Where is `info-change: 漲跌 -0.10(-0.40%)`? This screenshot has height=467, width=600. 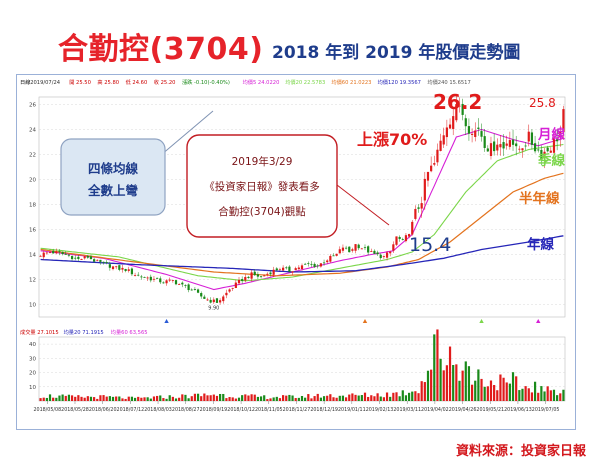
info-change: 漲跌 -0.10(-0.40%) is located at coordinates (206, 82).